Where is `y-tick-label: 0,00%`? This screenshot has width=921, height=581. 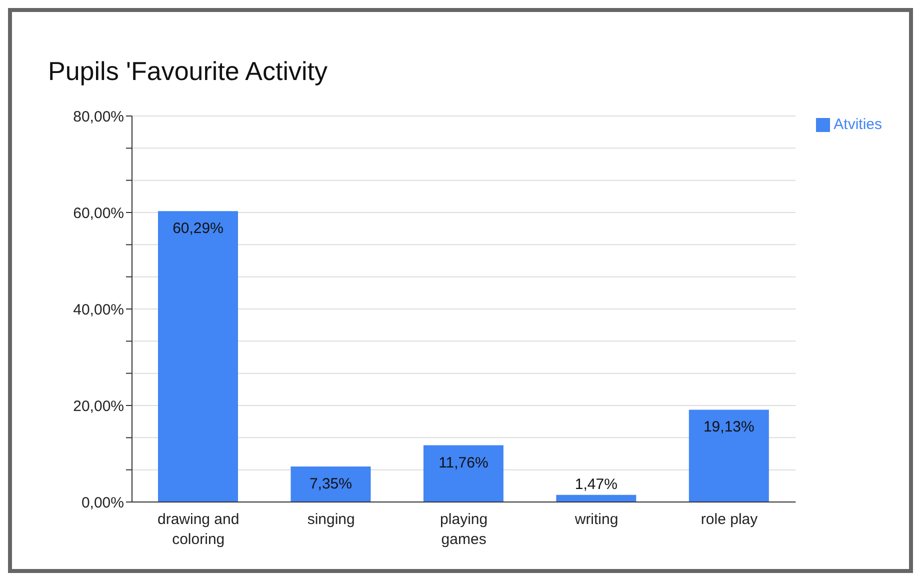 y-tick-label: 0,00% is located at coordinates (102, 503).